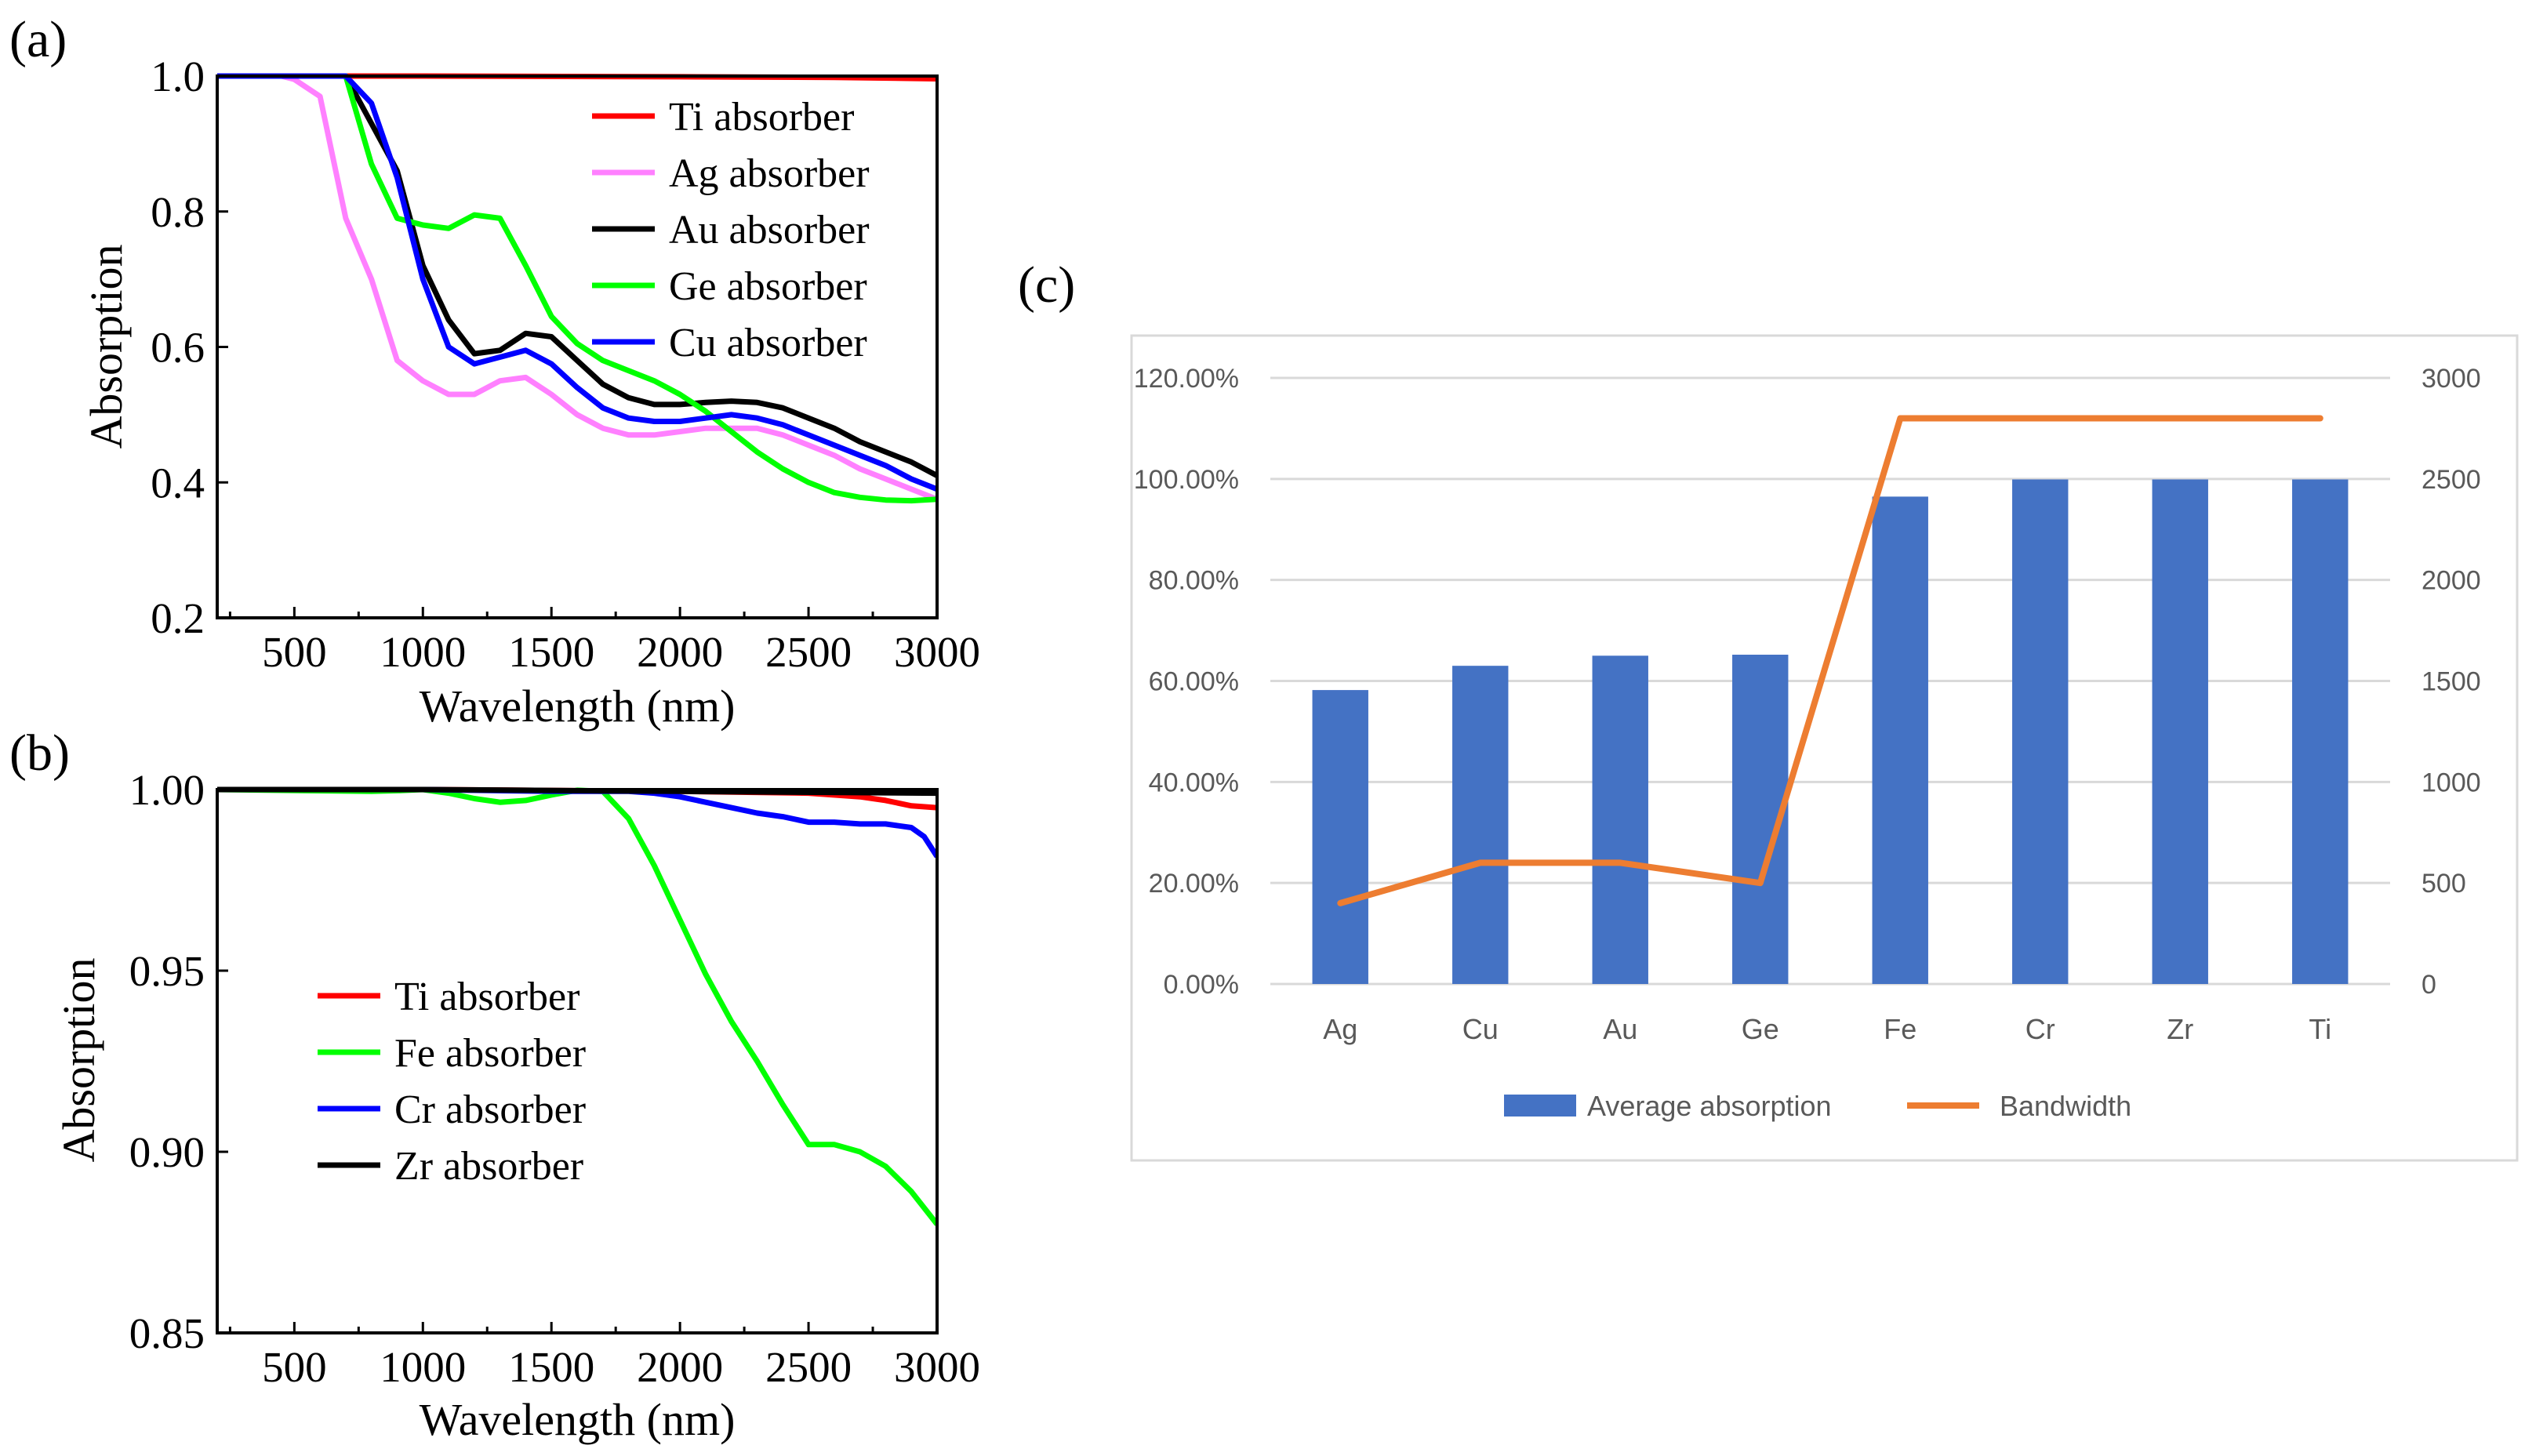 The height and width of the screenshot is (1456, 2525). What do you see at coordinates (680, 1367) in the screenshot?
I see `chart-b-xtick-label: 2000` at bounding box center [680, 1367].